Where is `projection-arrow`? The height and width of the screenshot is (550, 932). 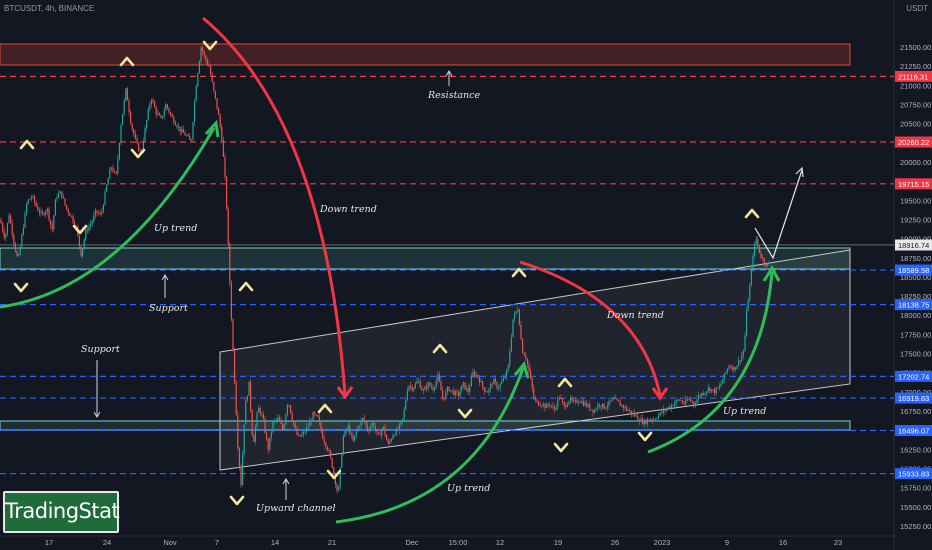
projection-arrow is located at coordinates (778, 214).